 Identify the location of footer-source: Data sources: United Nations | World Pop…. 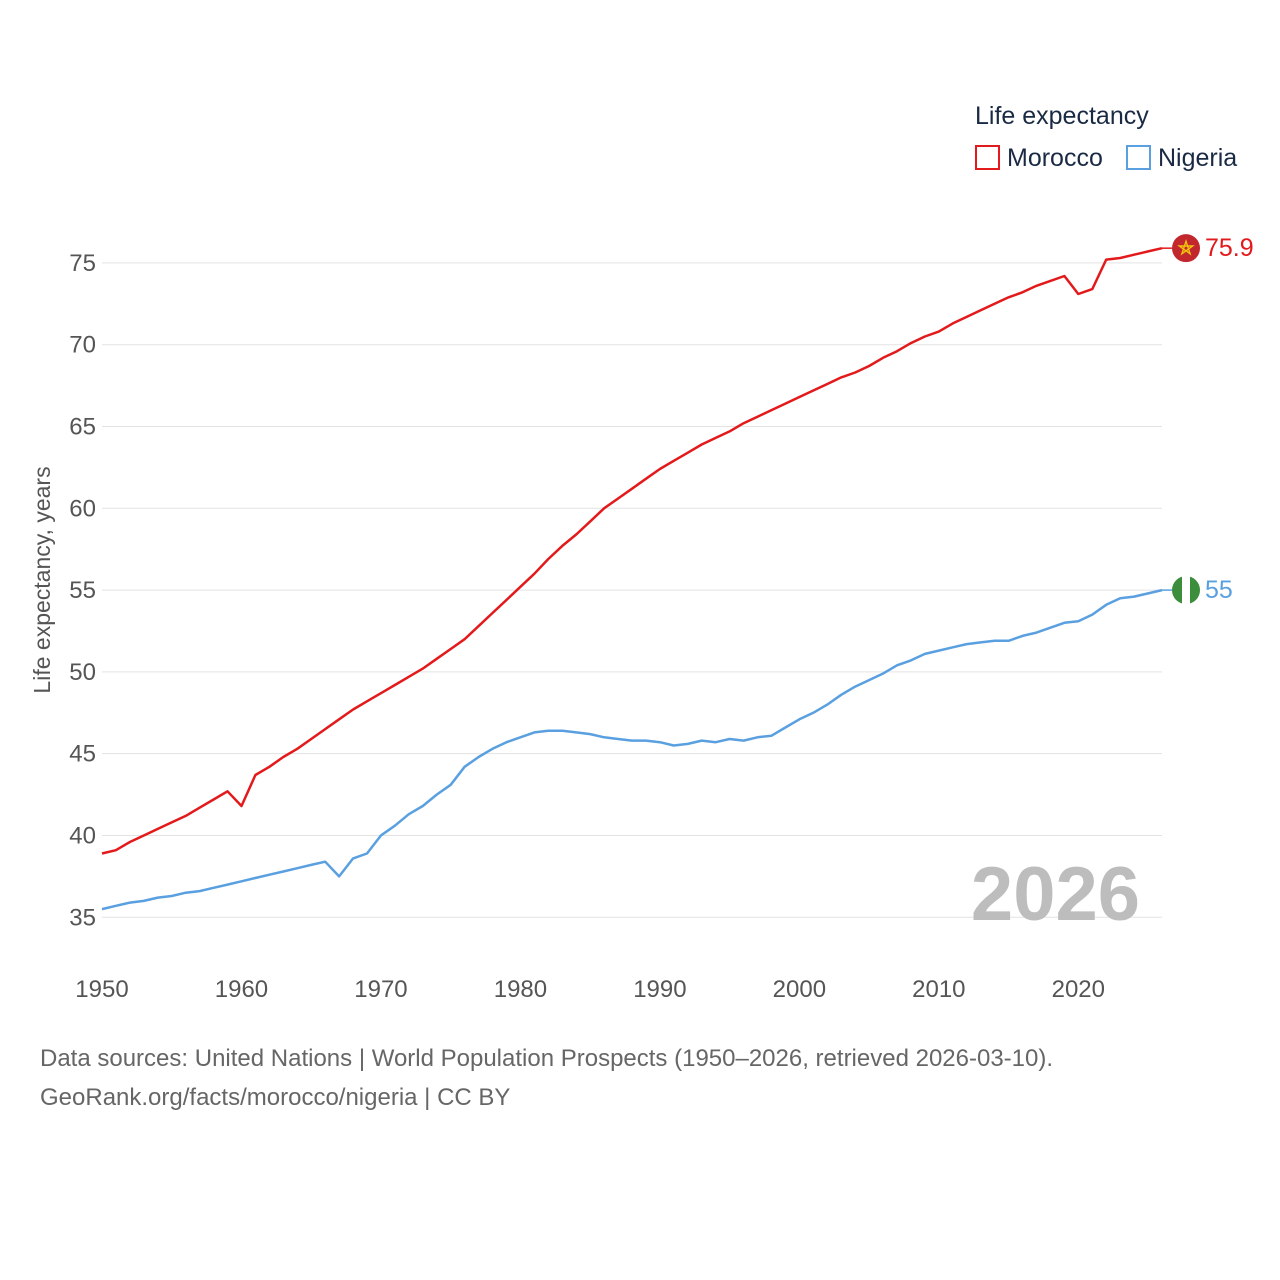
(547, 1058).